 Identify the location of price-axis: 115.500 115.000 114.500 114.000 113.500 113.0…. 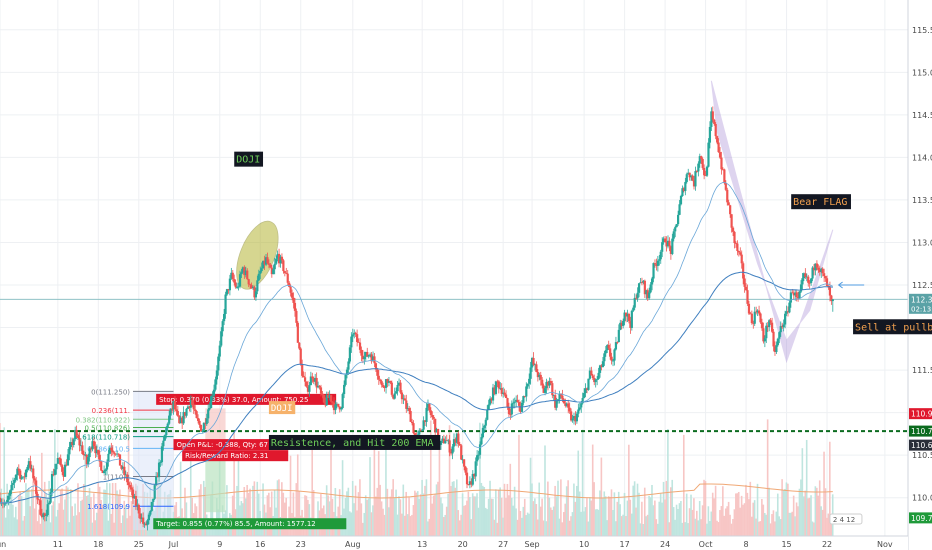
(919, 275).